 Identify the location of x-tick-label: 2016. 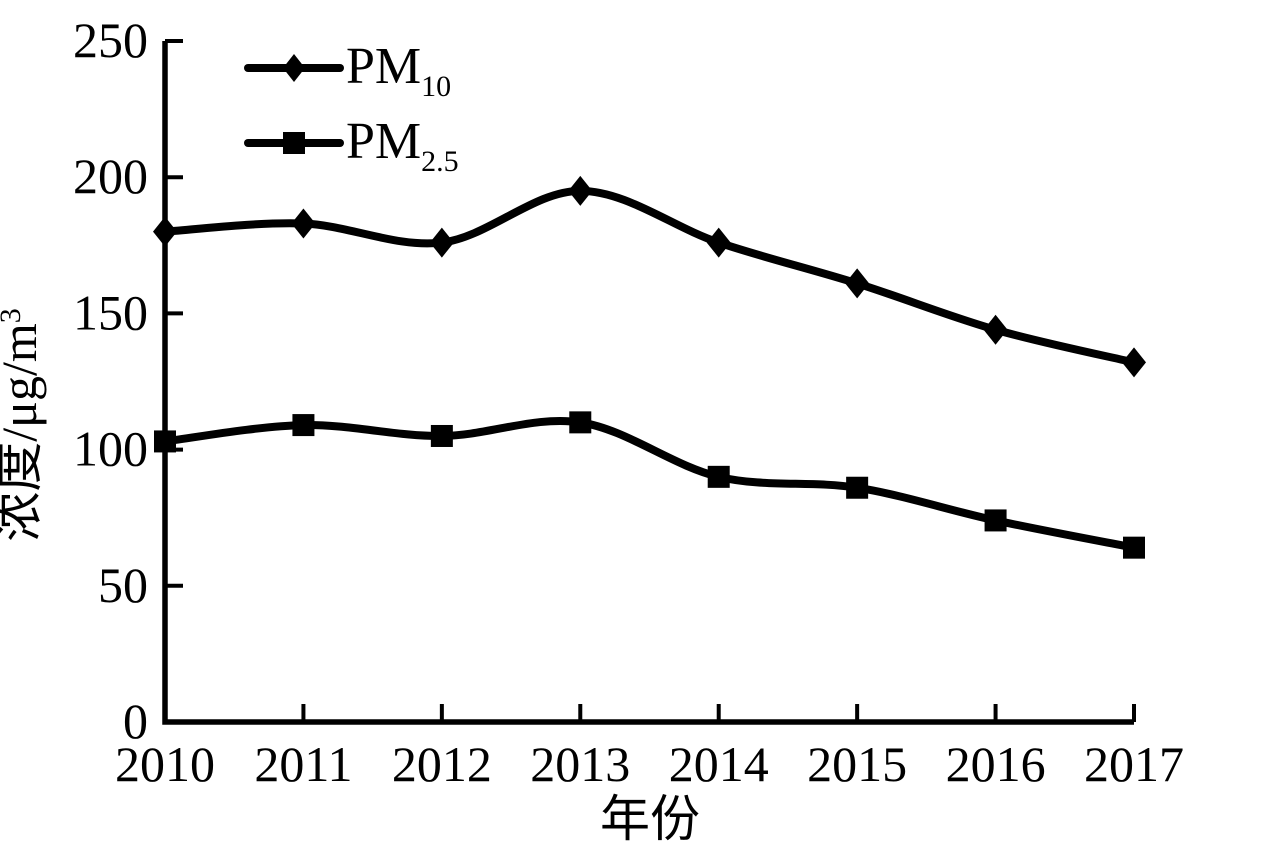
(996, 764).